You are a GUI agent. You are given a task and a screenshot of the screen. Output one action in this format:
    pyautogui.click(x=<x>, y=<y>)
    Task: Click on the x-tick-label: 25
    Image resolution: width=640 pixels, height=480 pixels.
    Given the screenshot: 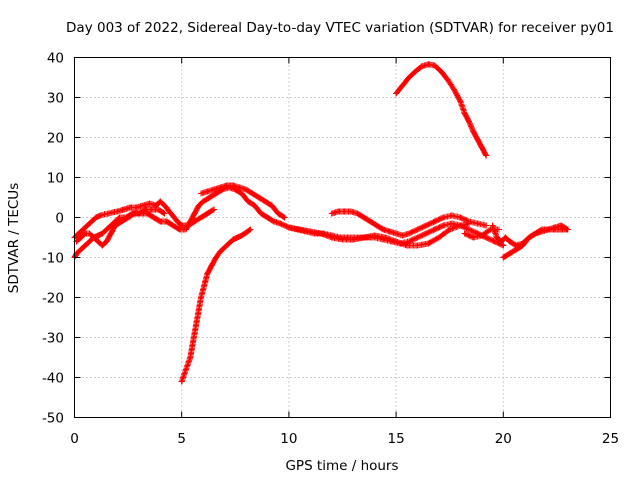 What is the action you would take?
    pyautogui.click(x=610, y=439)
    